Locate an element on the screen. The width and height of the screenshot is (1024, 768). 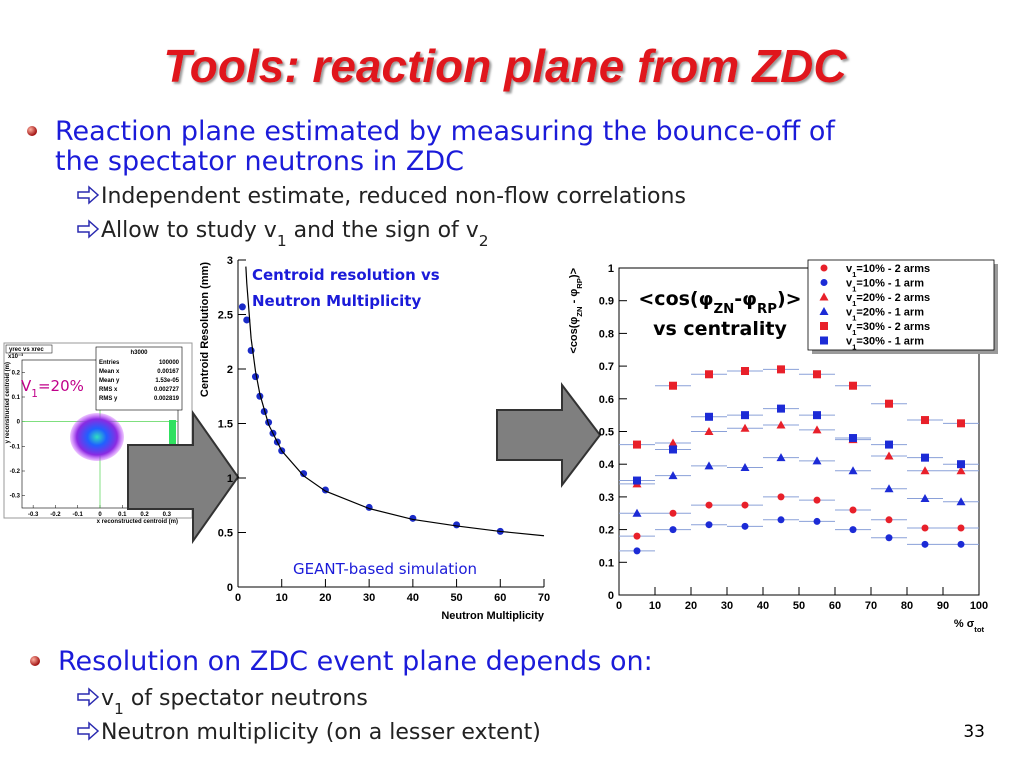
x-tick-label: 80 is located at coordinates (907, 606).